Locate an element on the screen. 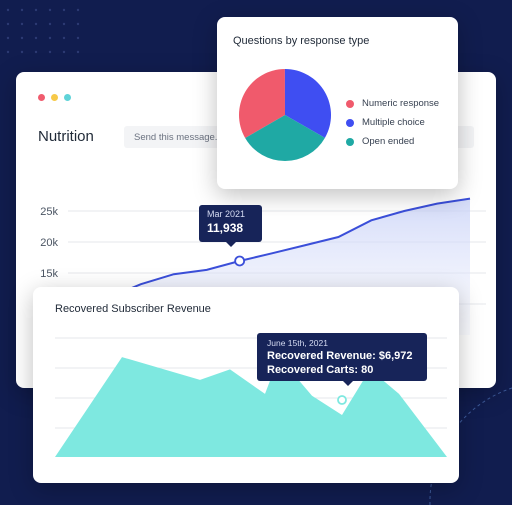 The width and height of the screenshot is (512, 505). window-controls is located at coordinates (54, 97).